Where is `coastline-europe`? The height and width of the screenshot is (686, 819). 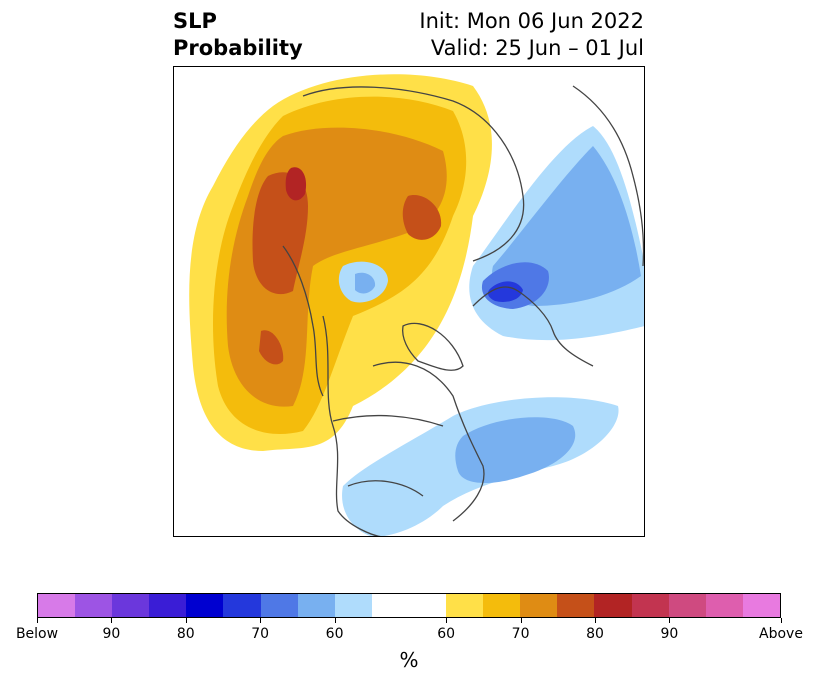
coastline-europe is located at coordinates (533, 326).